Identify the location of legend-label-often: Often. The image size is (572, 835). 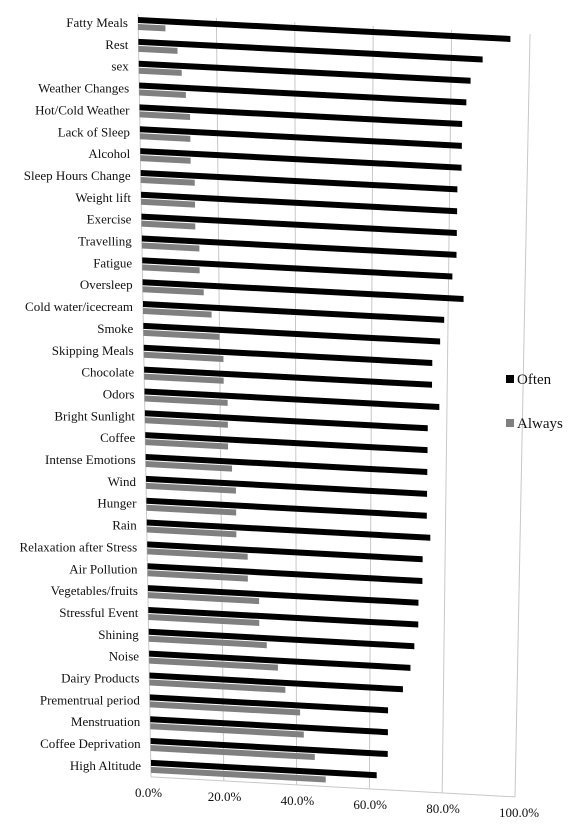
(534, 380).